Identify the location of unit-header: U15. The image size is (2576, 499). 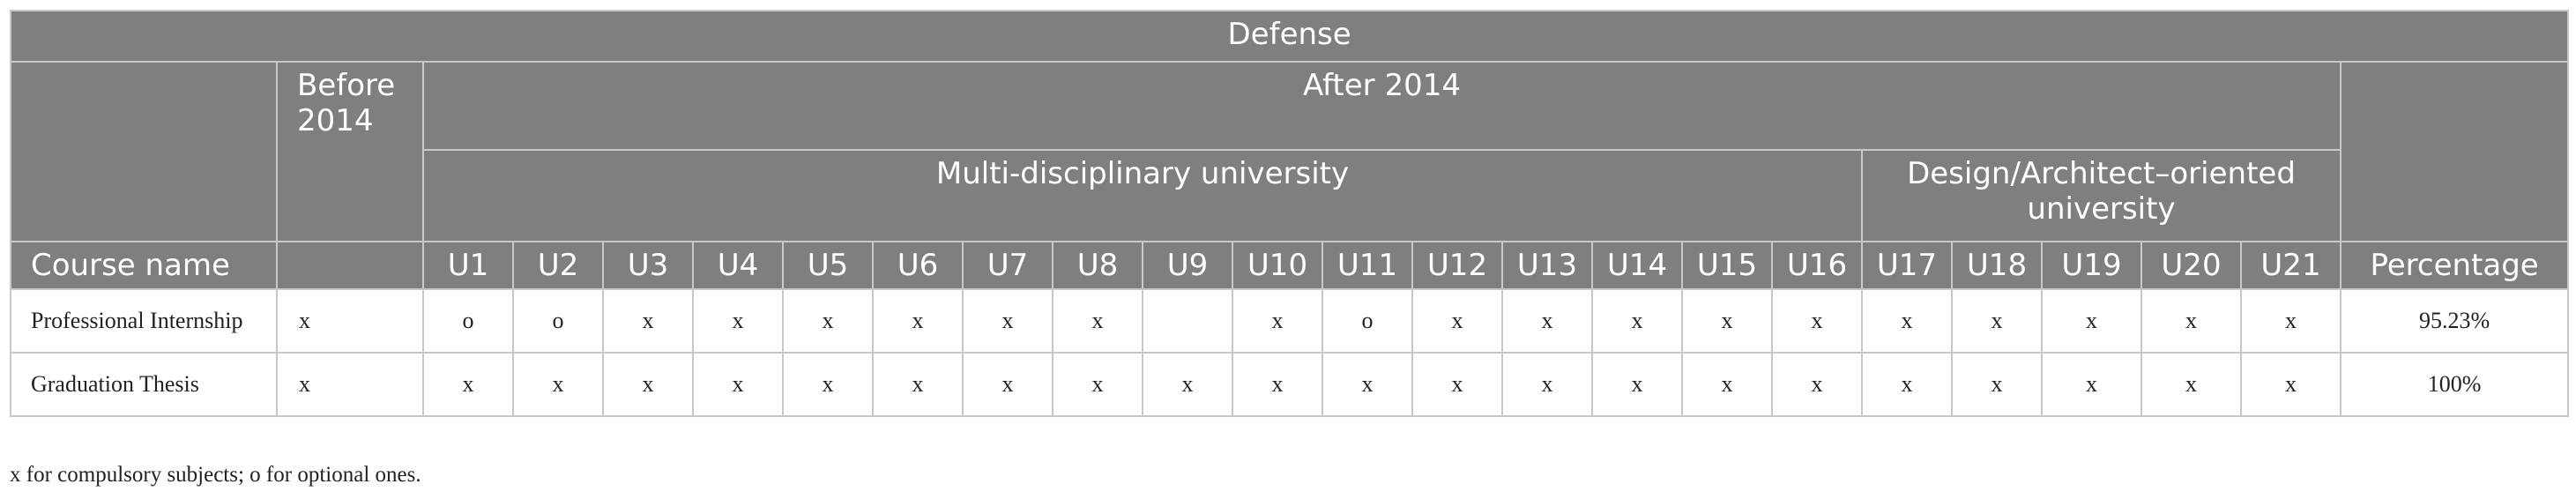
(1727, 265).